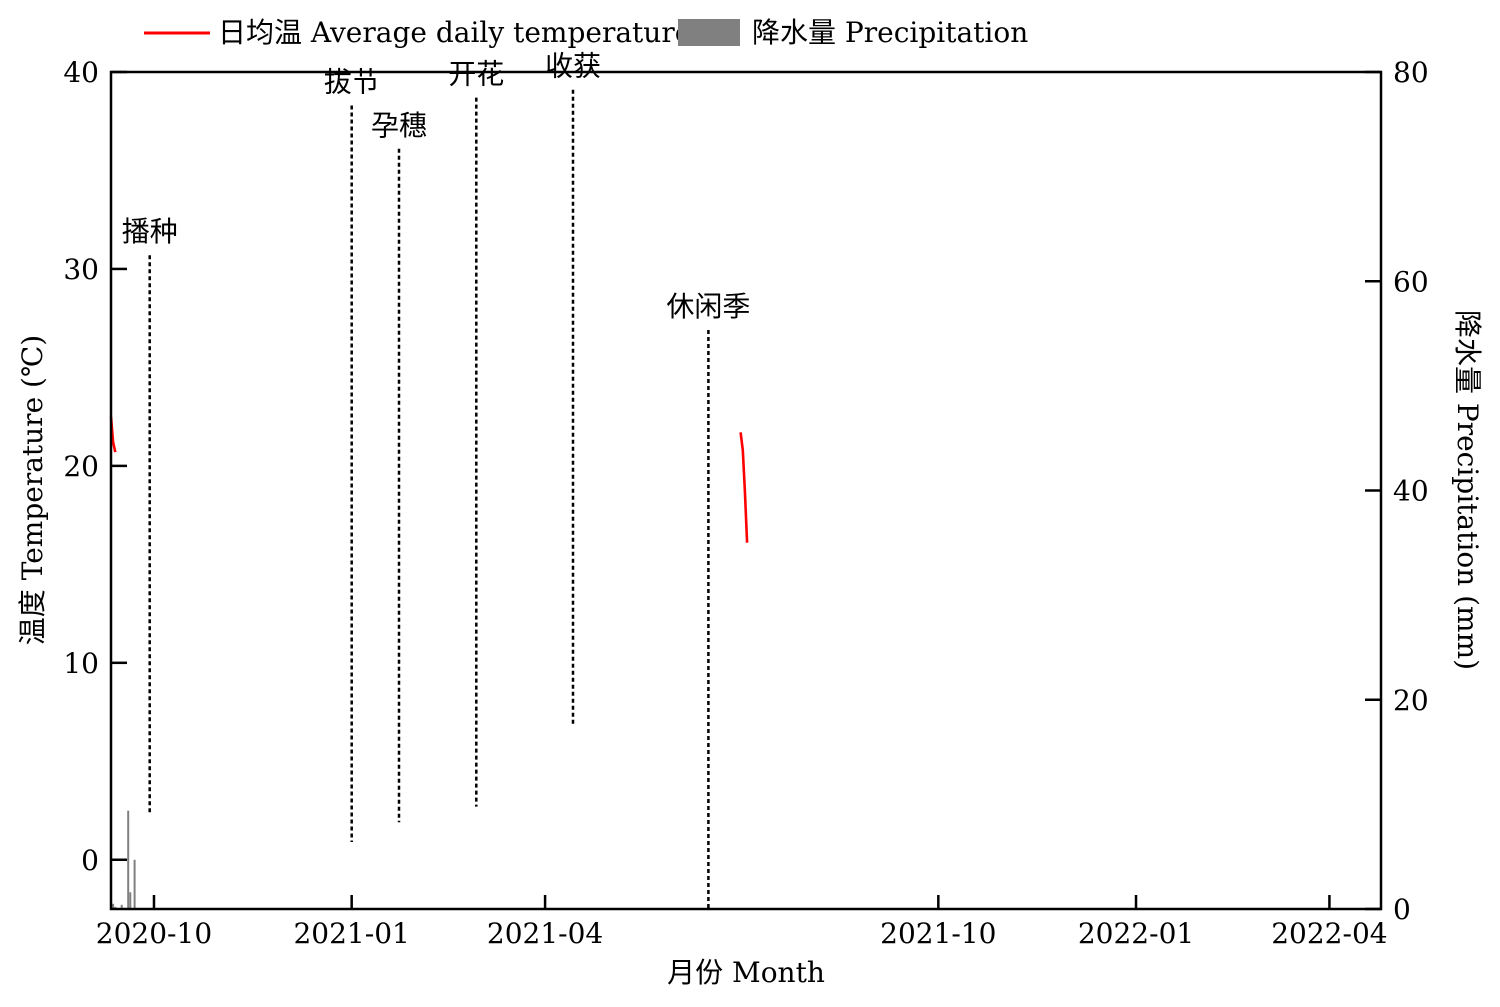 The width and height of the screenshot is (1500, 1007). I want to click on y-left-tick-label: 40, so click(81, 72).